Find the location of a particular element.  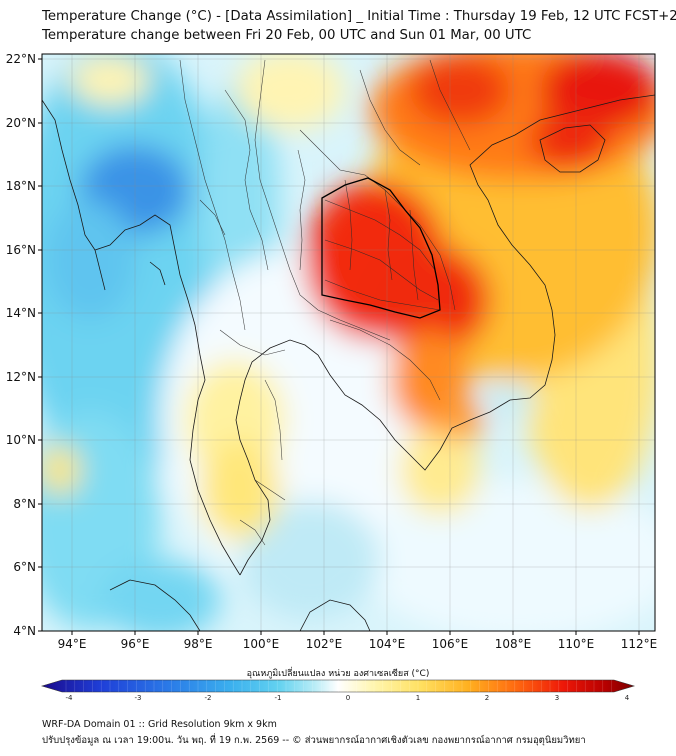

lon-tick-108: 108°E is located at coordinates (513, 644).